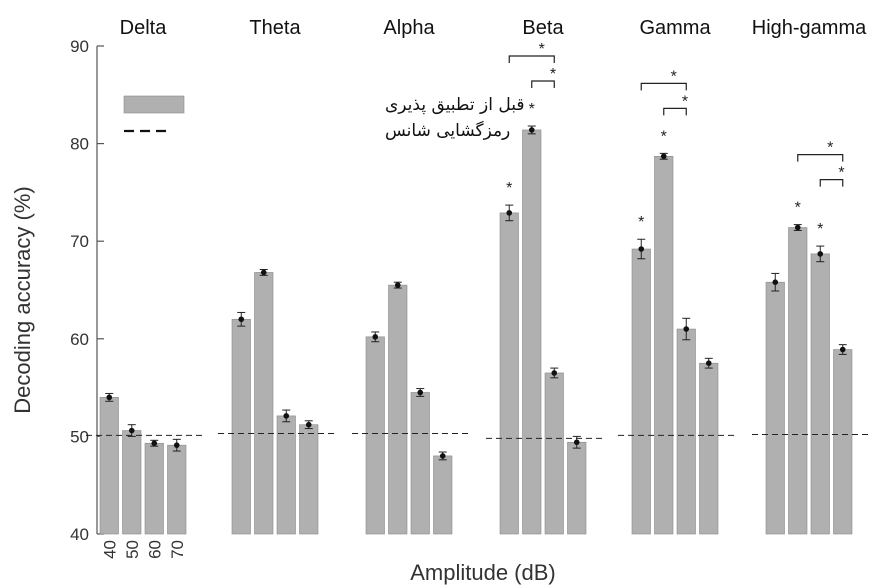 Image resolution: width=891 pixels, height=588 pixels. Describe the element at coordinates (277, 276) in the screenshot. I see `group-theta: Theta` at that location.